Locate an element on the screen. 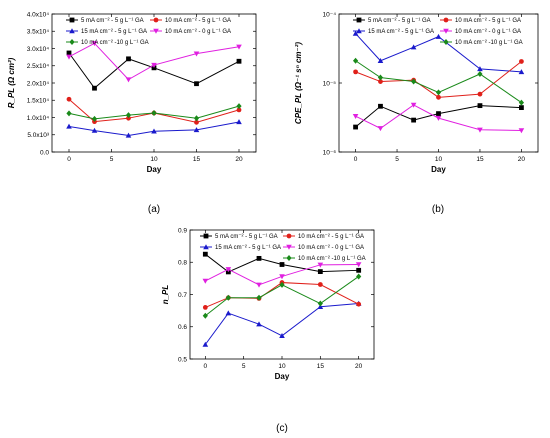  y-tick-label: 3.5x10⁴ is located at coordinates (38, 32).